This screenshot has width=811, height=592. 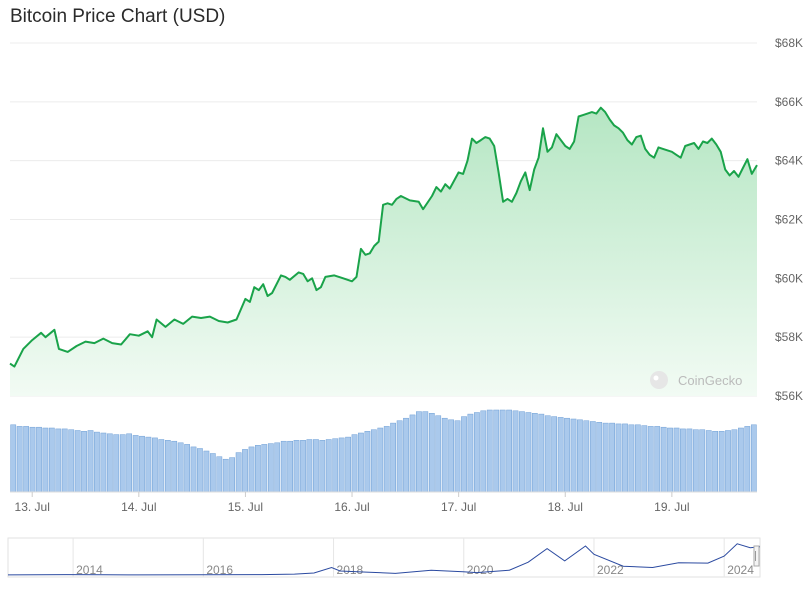 What do you see at coordinates (789, 102) in the screenshot?
I see `y-tick-label: $66K` at bounding box center [789, 102].